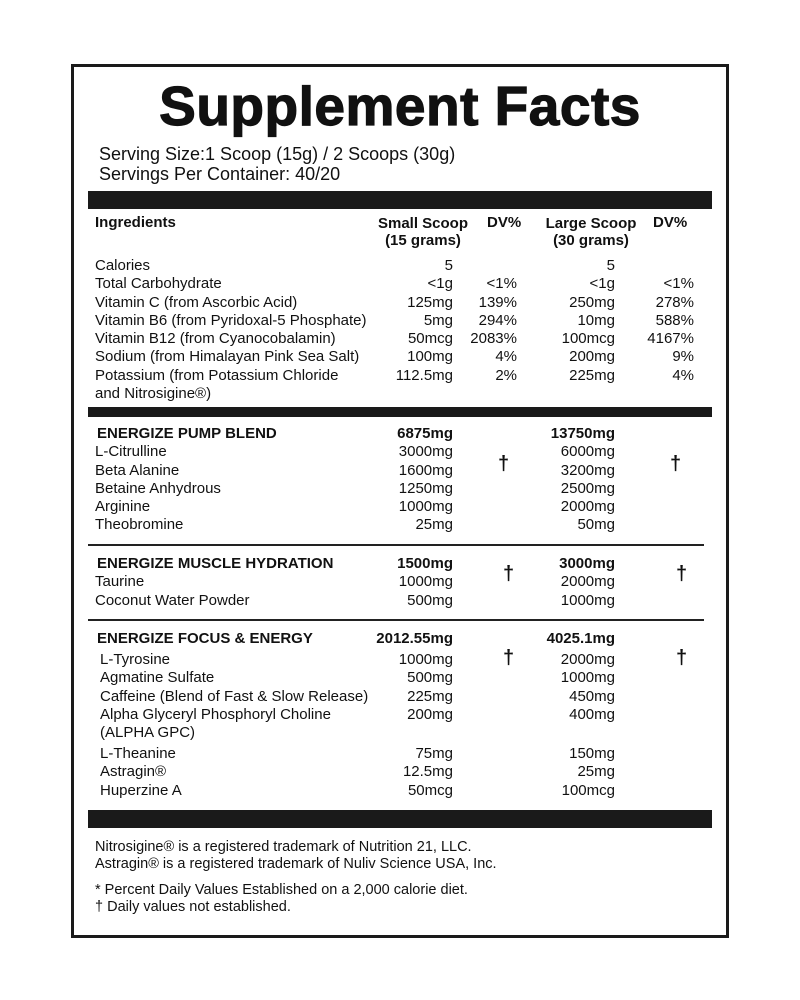  Describe the element at coordinates (414, 638) in the screenshot. I see `blend-small-total: 2012.55mg` at that location.